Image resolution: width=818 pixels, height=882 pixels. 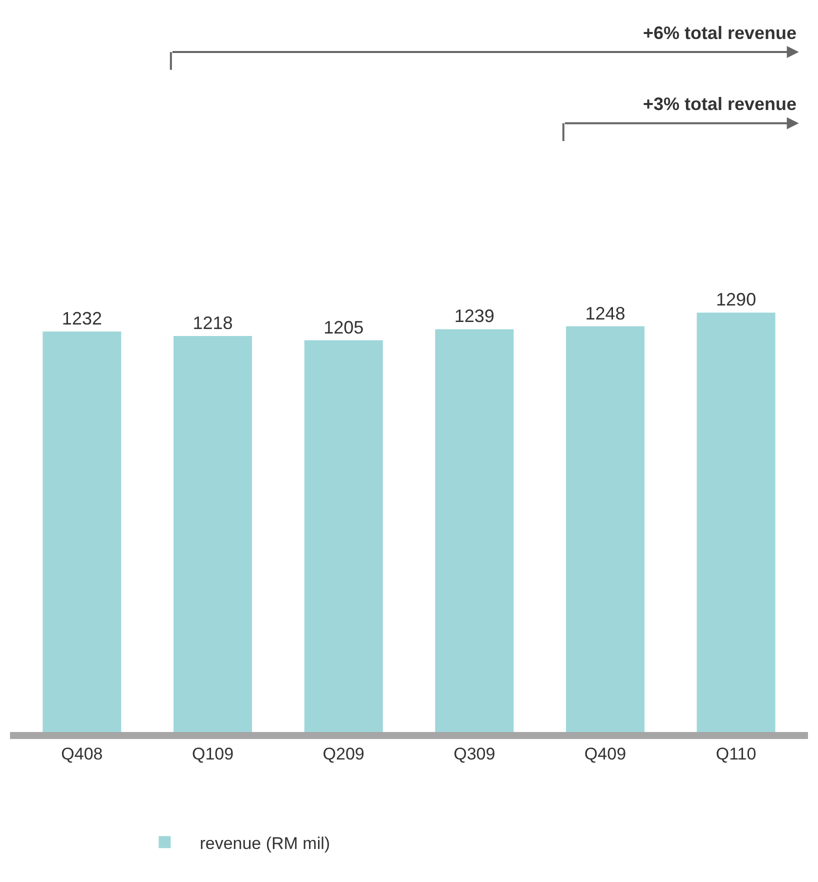 I want to click on text: +6% total revenue, so click(x=720, y=33).